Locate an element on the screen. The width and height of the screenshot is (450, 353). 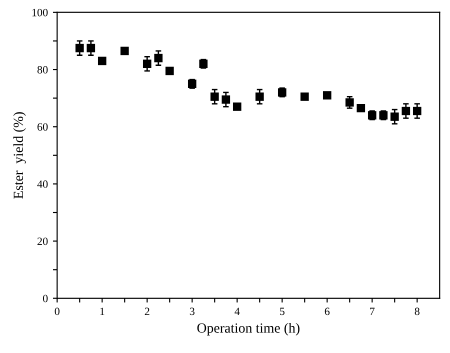
y-tick-label: 60 is located at coordinates (42, 127).